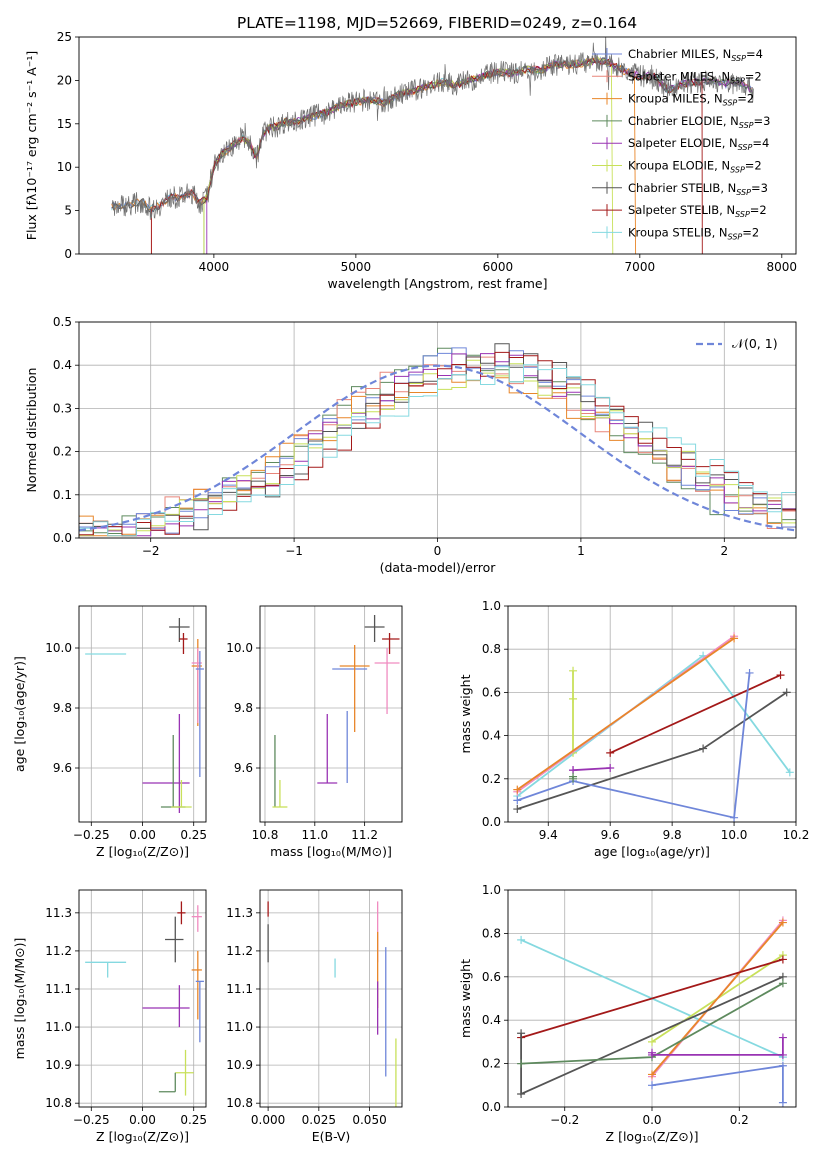  What do you see at coordinates (548, 835) in the screenshot?
I see `x-tick-label: 9.4` at bounding box center [548, 835].